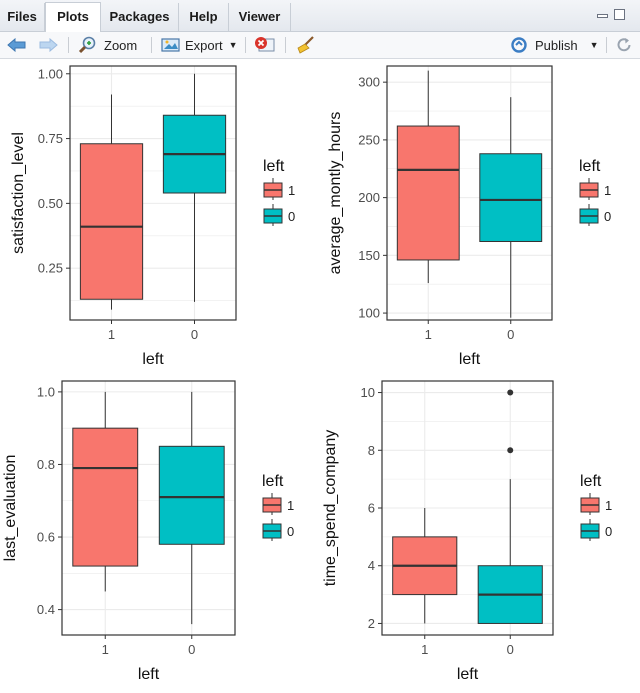 Image resolution: width=640 pixels, height=693 pixels. What do you see at coordinates (50, 268) in the screenshot?
I see `y-tick-label: 0.25` at bounding box center [50, 268].